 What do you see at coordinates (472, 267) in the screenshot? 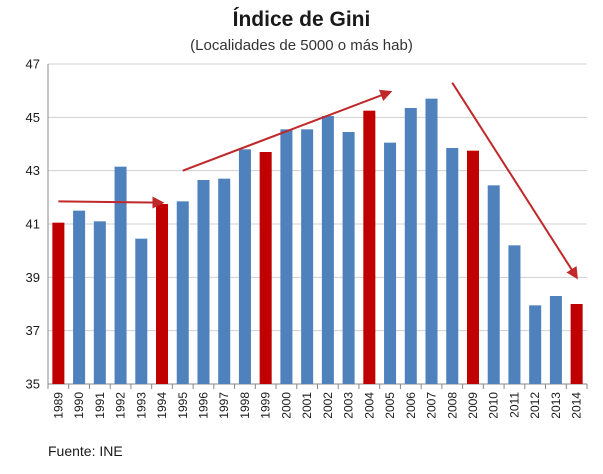
I see `bar-highlighted-2009` at bounding box center [472, 267].